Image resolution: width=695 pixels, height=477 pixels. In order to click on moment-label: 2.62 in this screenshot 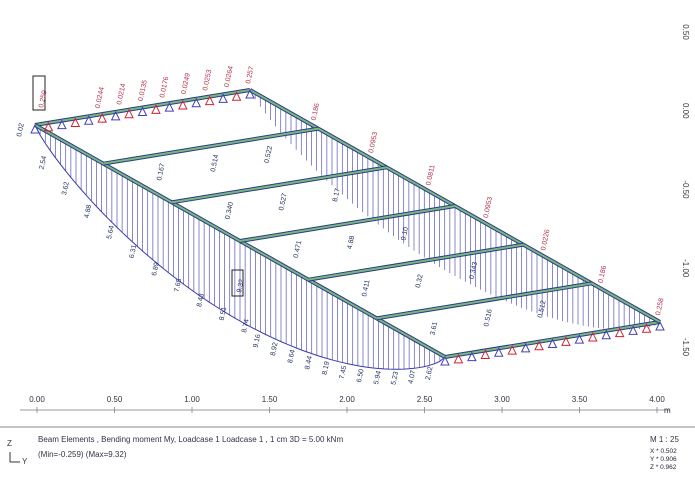, I will do `click(430, 373)`.